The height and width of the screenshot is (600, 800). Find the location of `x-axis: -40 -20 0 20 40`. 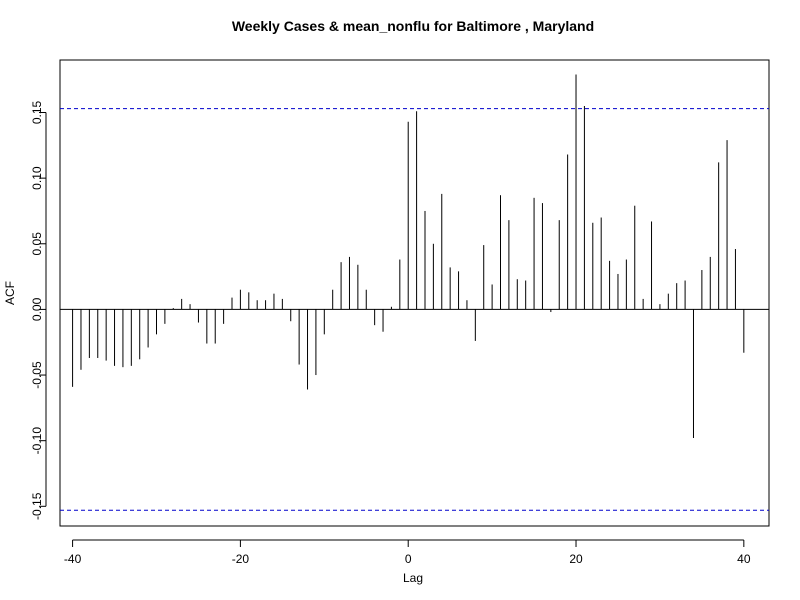

x-axis: -40 -20 0 20 40 is located at coordinates (407, 552).